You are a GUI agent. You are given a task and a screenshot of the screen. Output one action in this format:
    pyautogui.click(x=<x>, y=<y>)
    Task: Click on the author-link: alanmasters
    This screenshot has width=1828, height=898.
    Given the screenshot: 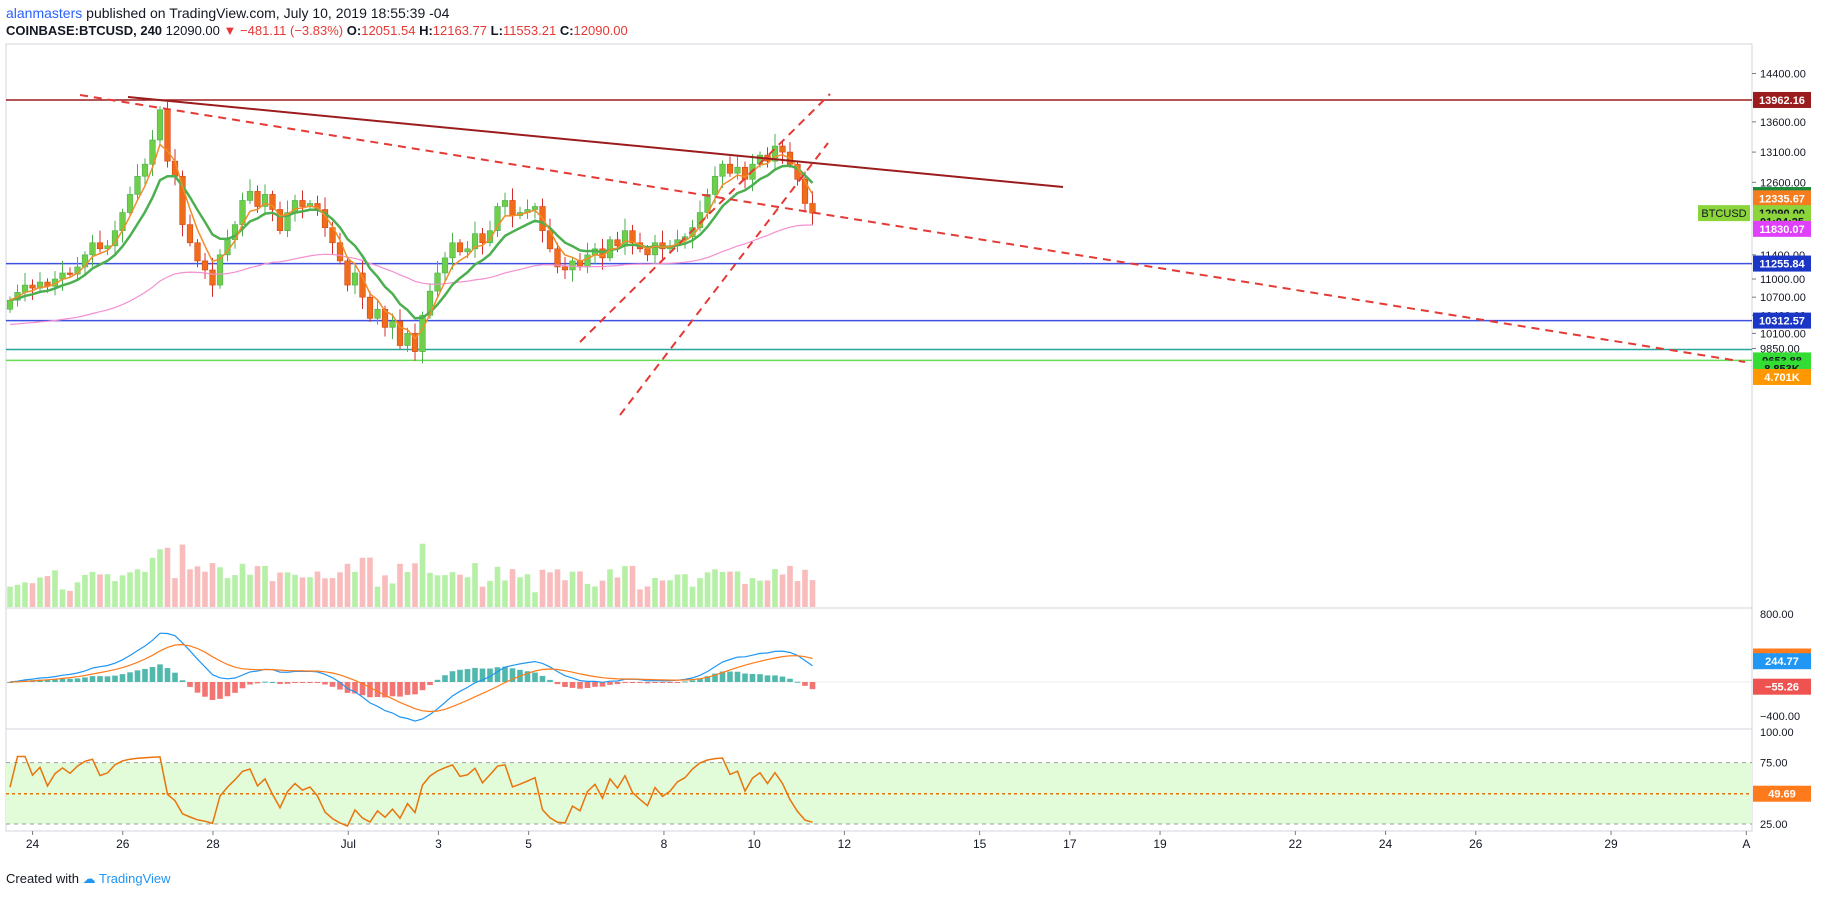 What is the action you would take?
    pyautogui.click(x=44, y=13)
    